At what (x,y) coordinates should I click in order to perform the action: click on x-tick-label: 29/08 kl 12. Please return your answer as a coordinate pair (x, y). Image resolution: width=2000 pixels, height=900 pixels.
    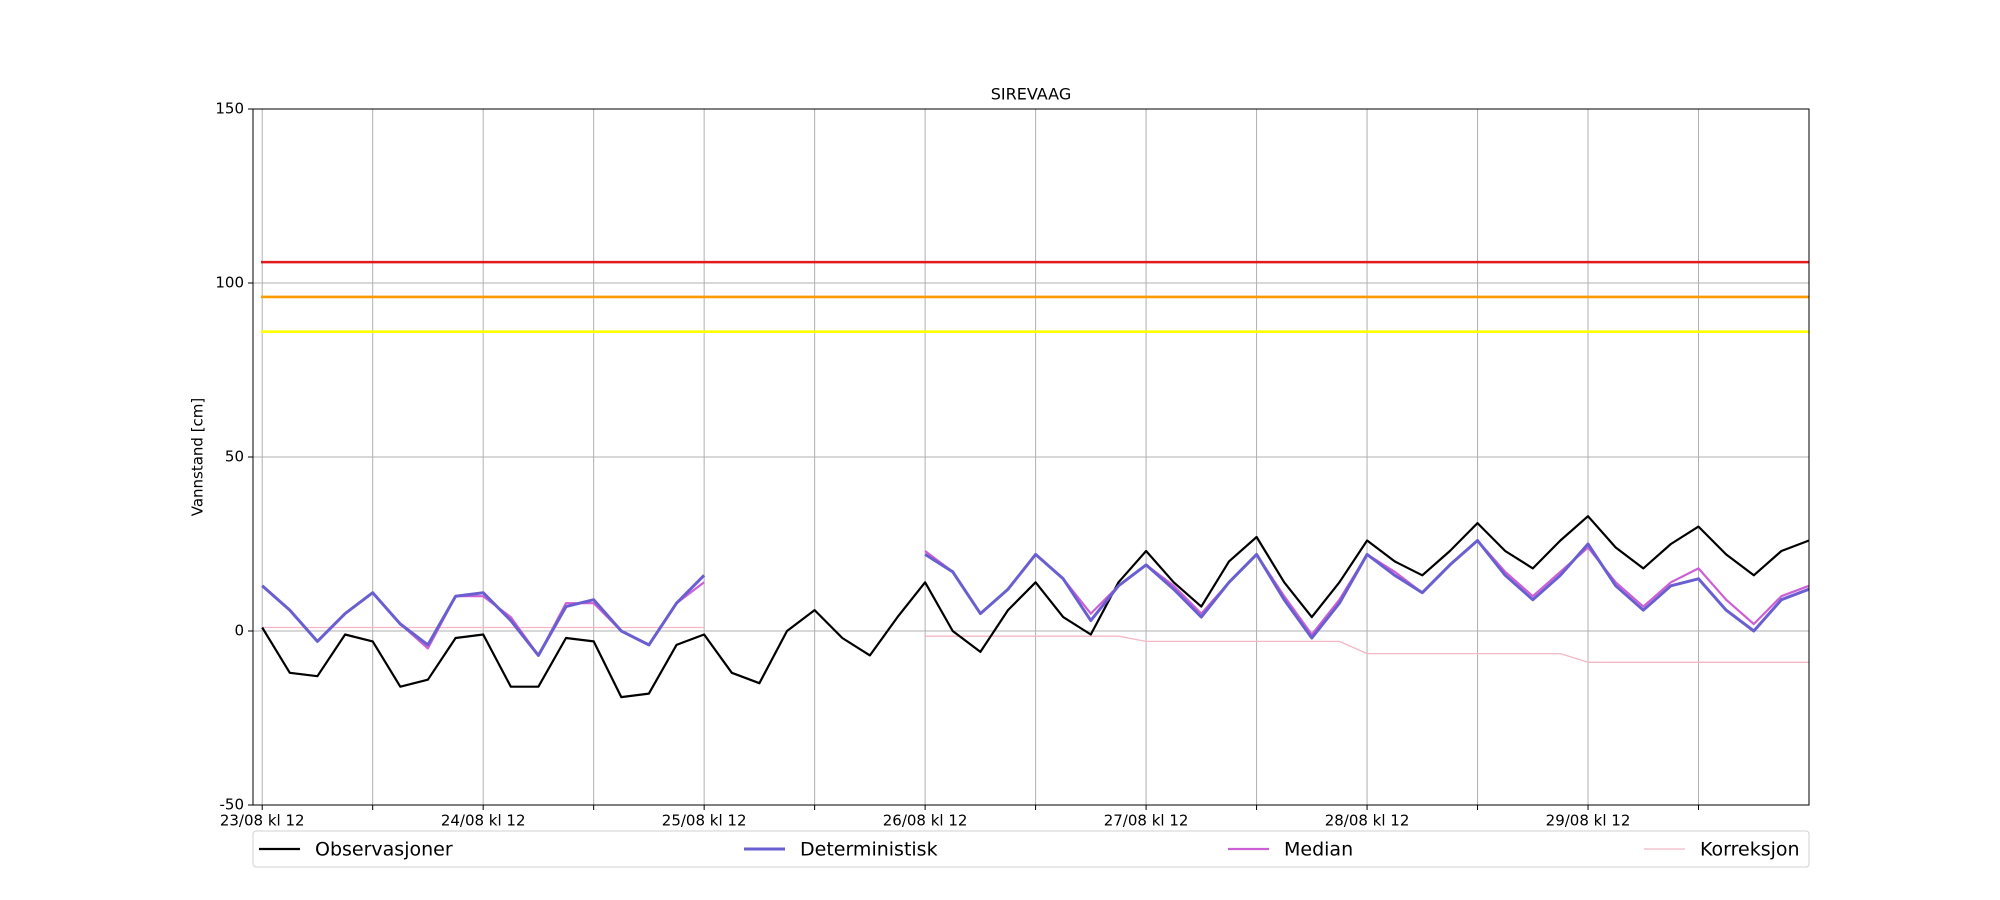
    Looking at the image, I should click on (1588, 821).